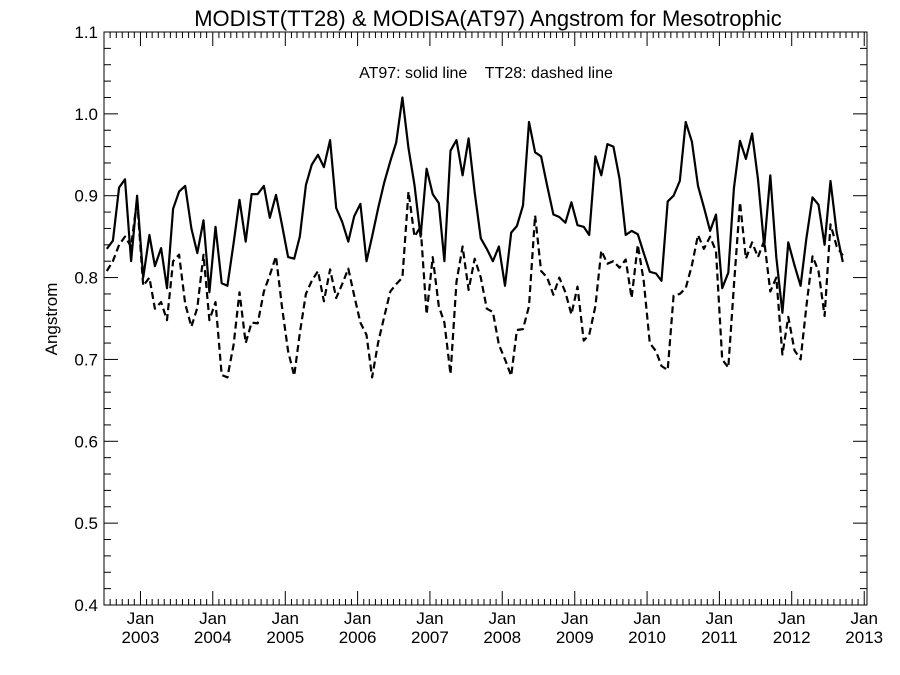 Image resolution: width=900 pixels, height=675 pixels. I want to click on x-tick-year-label: 2011, so click(719, 637).